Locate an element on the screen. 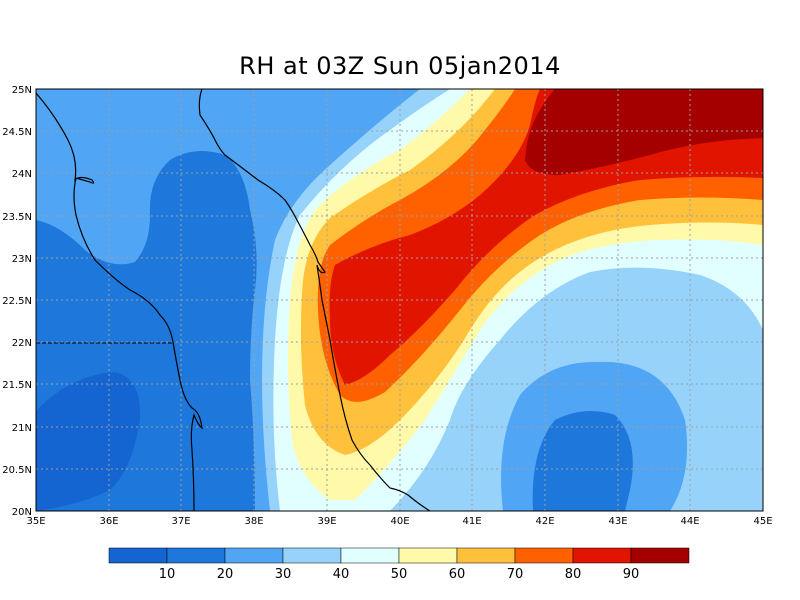 The image size is (800, 600). lon-tick: 39E is located at coordinates (326, 521).